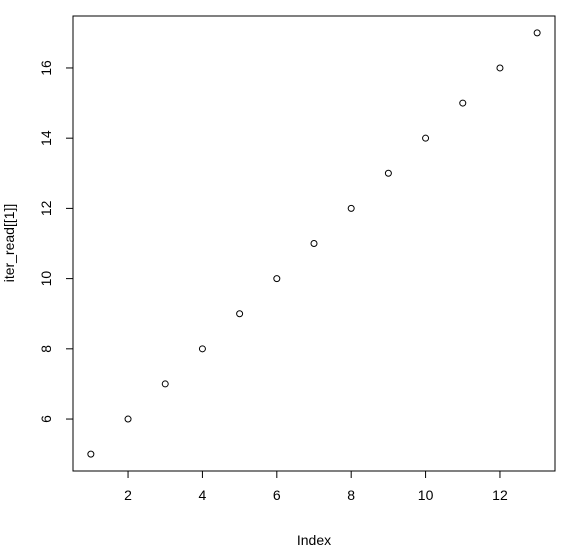  Describe the element at coordinates (46, 68) in the screenshot. I see `y-tick-label: 16` at that location.